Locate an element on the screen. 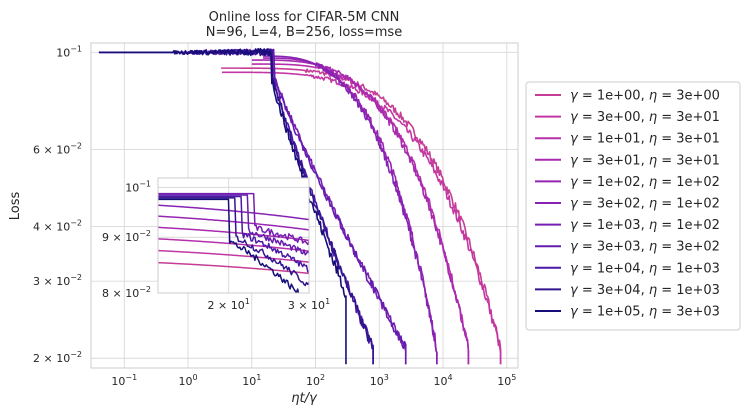 This screenshot has height=415, width=747. x-tick-label: 10² is located at coordinates (315, 380).